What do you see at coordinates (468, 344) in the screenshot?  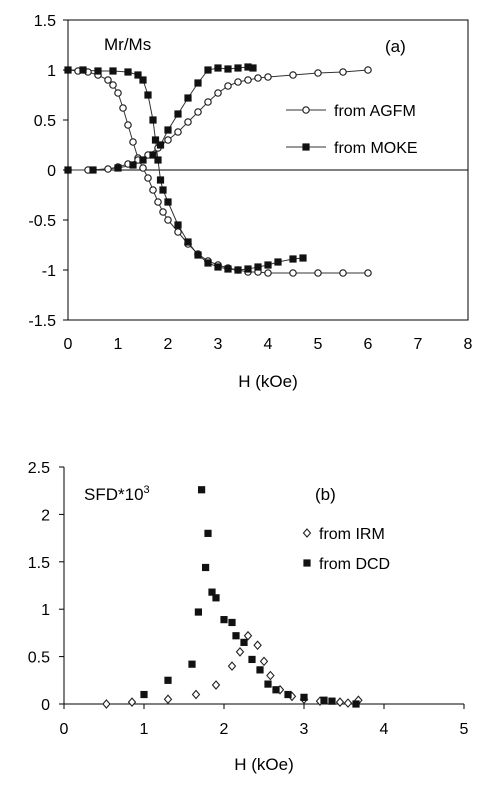 I see `x-tick-label: 8` at bounding box center [468, 344].